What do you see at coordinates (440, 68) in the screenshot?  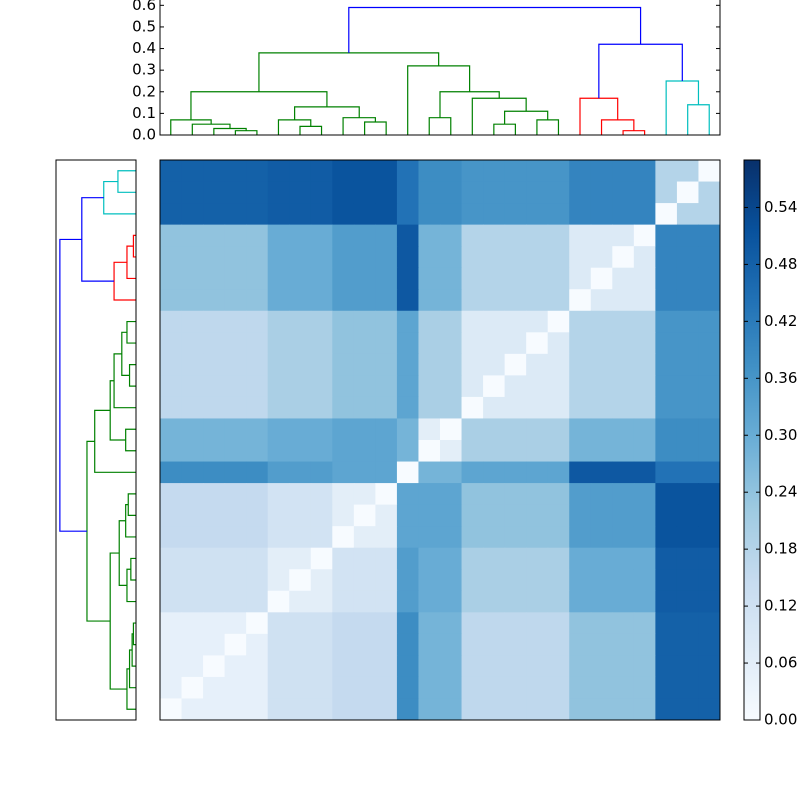 I see `dendrogram-frame` at bounding box center [440, 68].